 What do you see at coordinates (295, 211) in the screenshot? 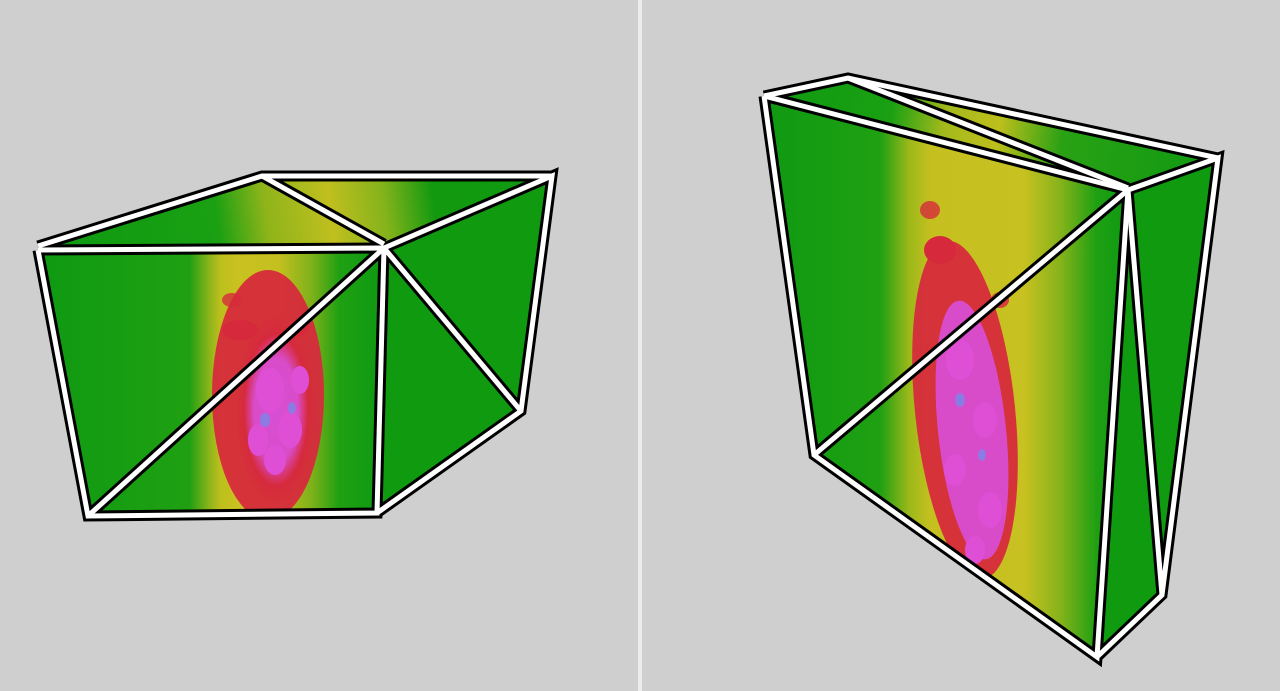
I see `prism-top-face` at bounding box center [295, 211].